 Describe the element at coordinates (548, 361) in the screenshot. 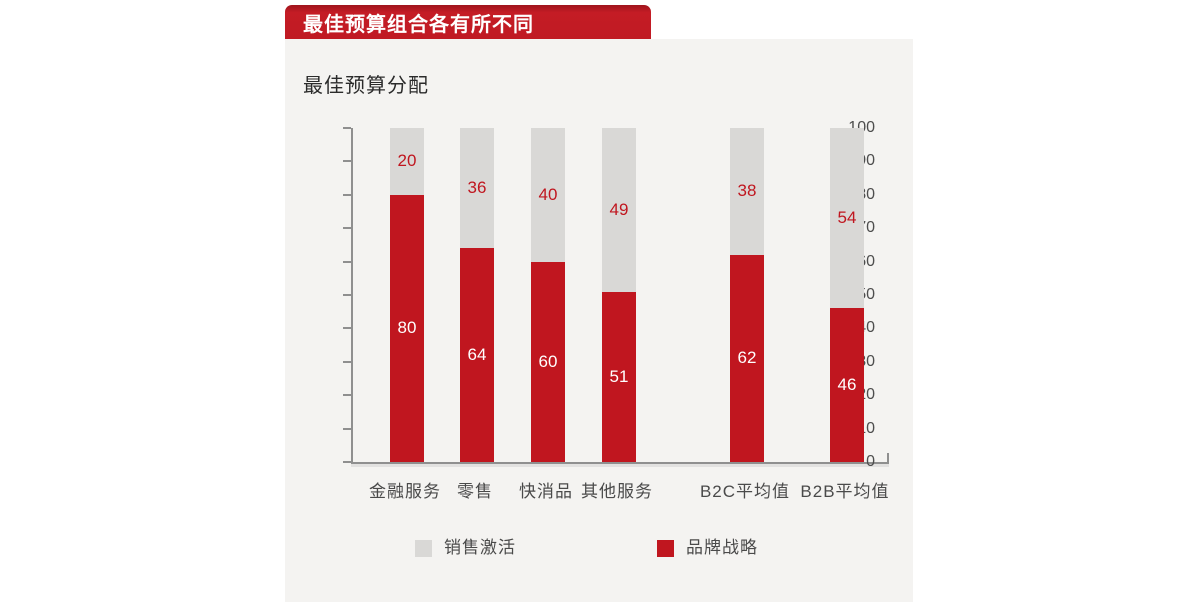

I see `segment-brand-strategy: 60` at that location.